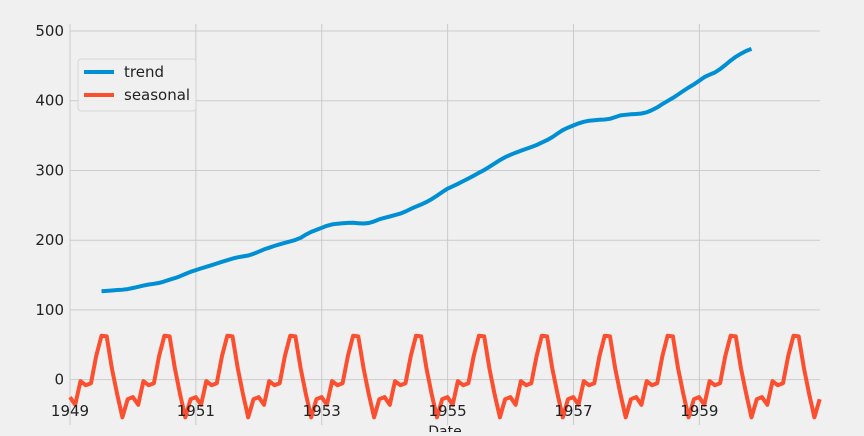 The image size is (864, 436). Describe the element at coordinates (137, 85) in the screenshot. I see `legend: trend seasonal` at that location.